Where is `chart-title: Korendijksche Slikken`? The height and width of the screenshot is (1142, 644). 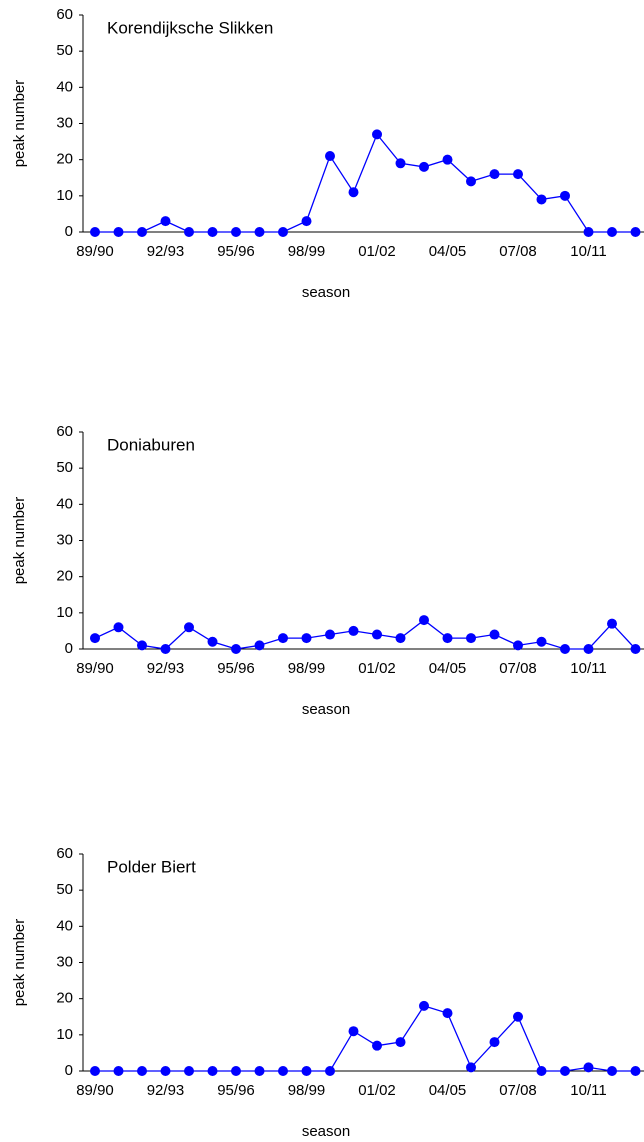 chart-title: Korendijksche Slikken is located at coordinates (190, 27).